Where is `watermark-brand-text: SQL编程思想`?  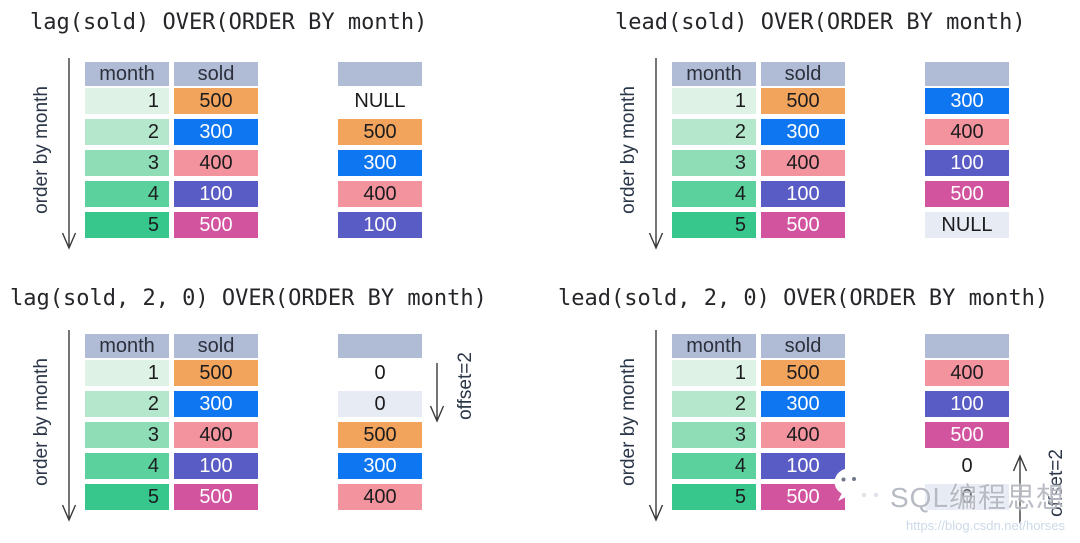 watermark-brand-text: SQL编程思想 is located at coordinates (978, 497).